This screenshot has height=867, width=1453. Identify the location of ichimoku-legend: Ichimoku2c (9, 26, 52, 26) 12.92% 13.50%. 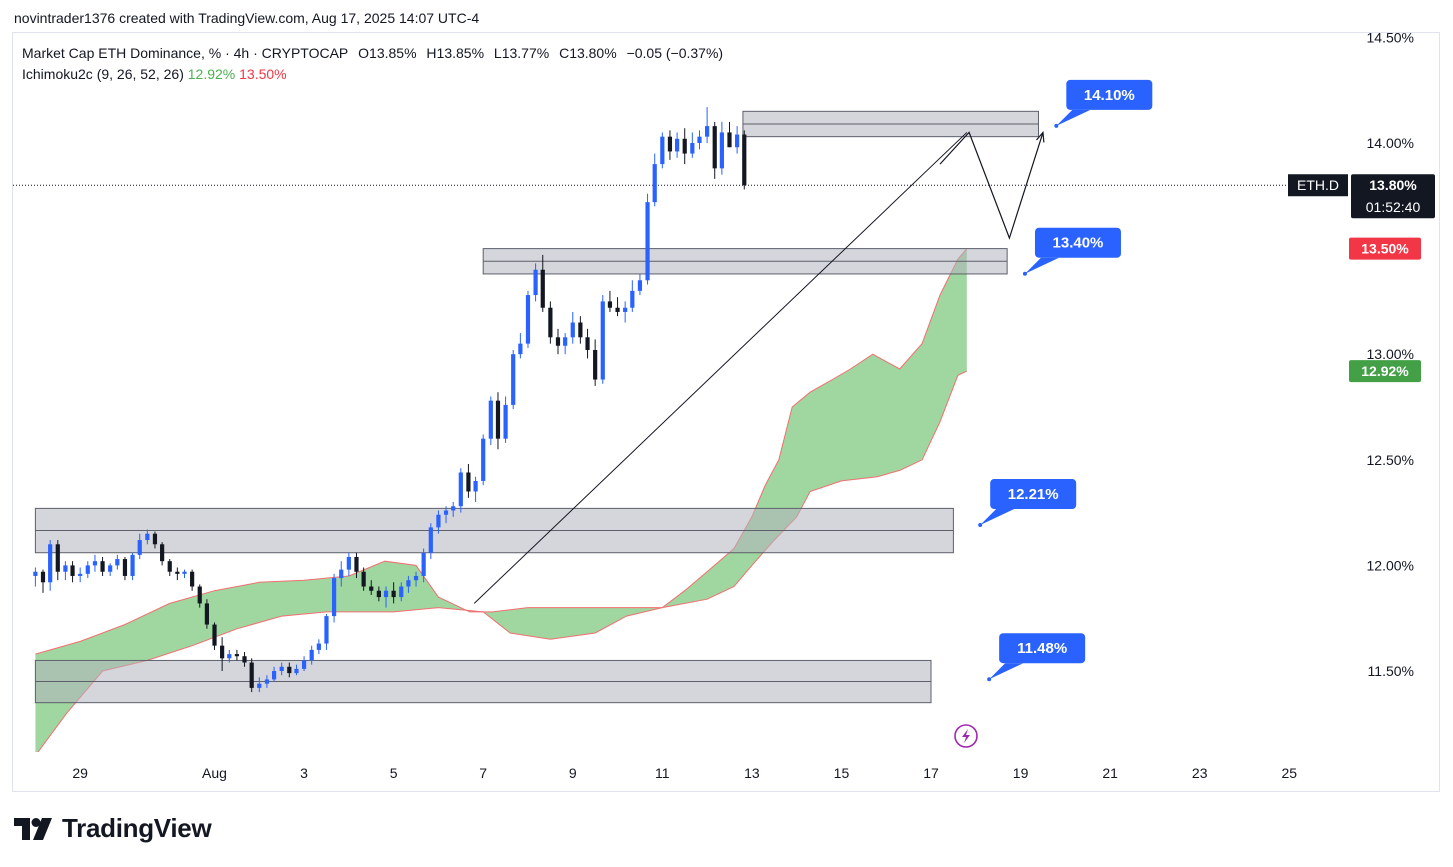
(154, 74).